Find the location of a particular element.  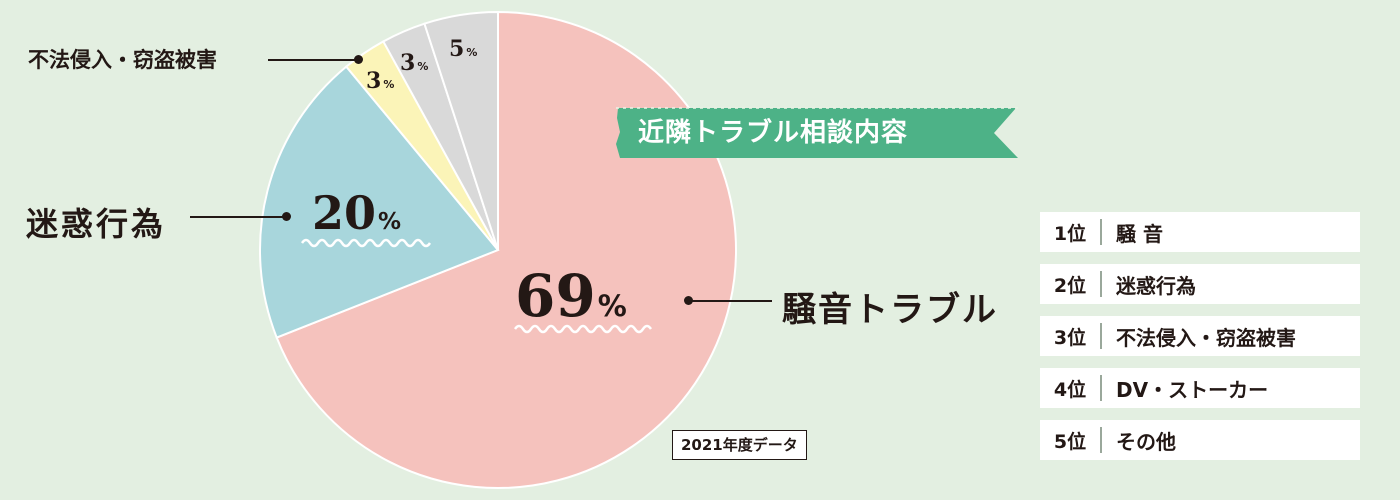

ranking-label: 不法侵入・窃盗被害 is located at coordinates (1206, 337).